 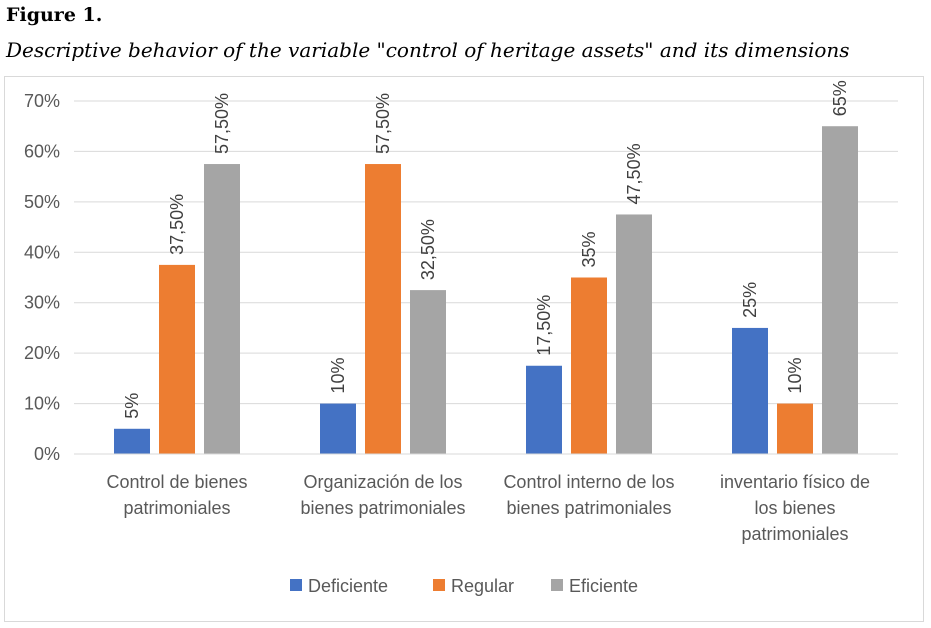 What do you see at coordinates (750, 300) in the screenshot?
I see `data-label: 25%` at bounding box center [750, 300].